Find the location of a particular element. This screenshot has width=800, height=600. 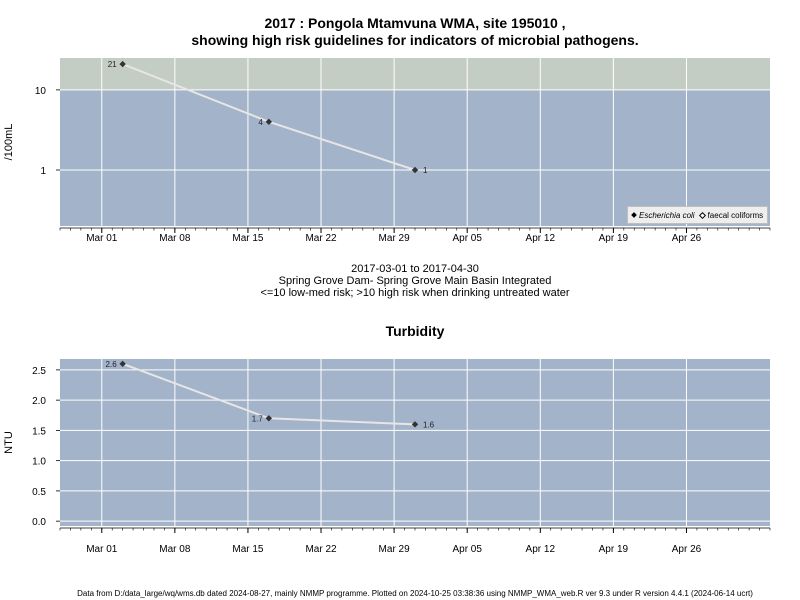

panel-1-x-tick-label: Apr 12 is located at coordinates (541, 238).